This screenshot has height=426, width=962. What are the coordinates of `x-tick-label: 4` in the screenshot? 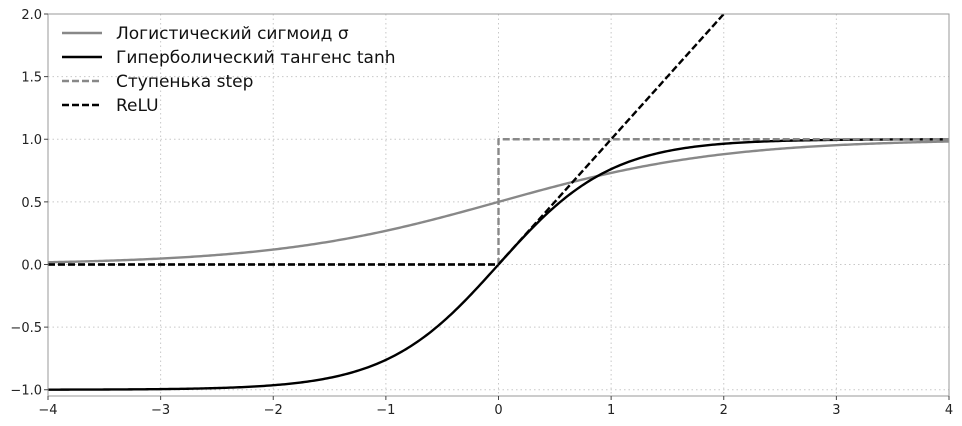 It's located at (949, 410).